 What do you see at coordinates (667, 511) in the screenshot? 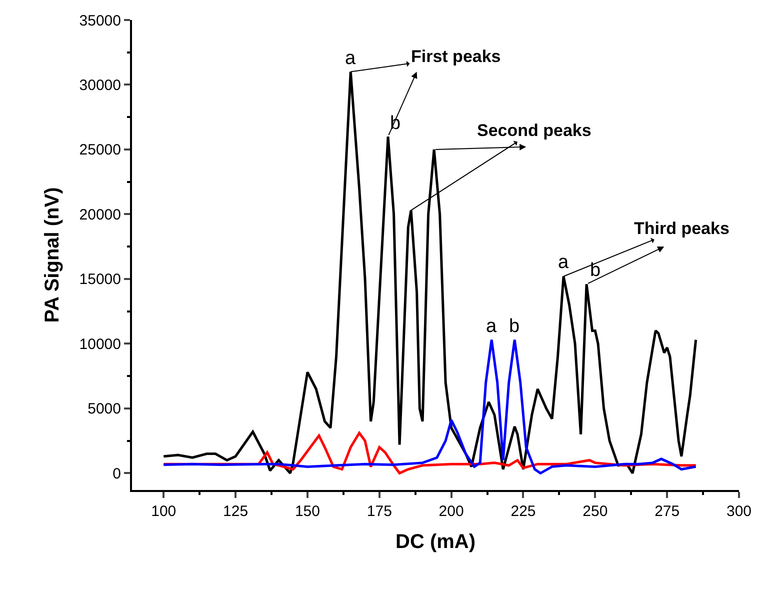
I see `x-tick-label: 275` at bounding box center [667, 511].